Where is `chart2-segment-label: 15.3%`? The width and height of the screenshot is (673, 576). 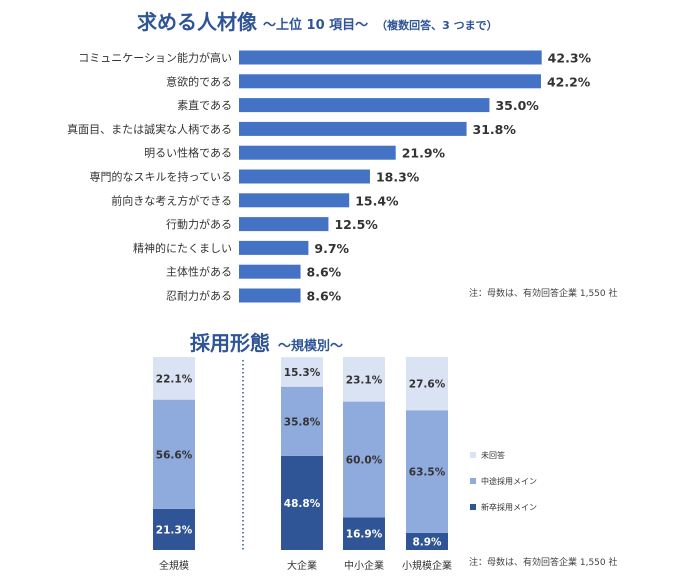
chart2-segment-label: 15.3% is located at coordinates (302, 373).